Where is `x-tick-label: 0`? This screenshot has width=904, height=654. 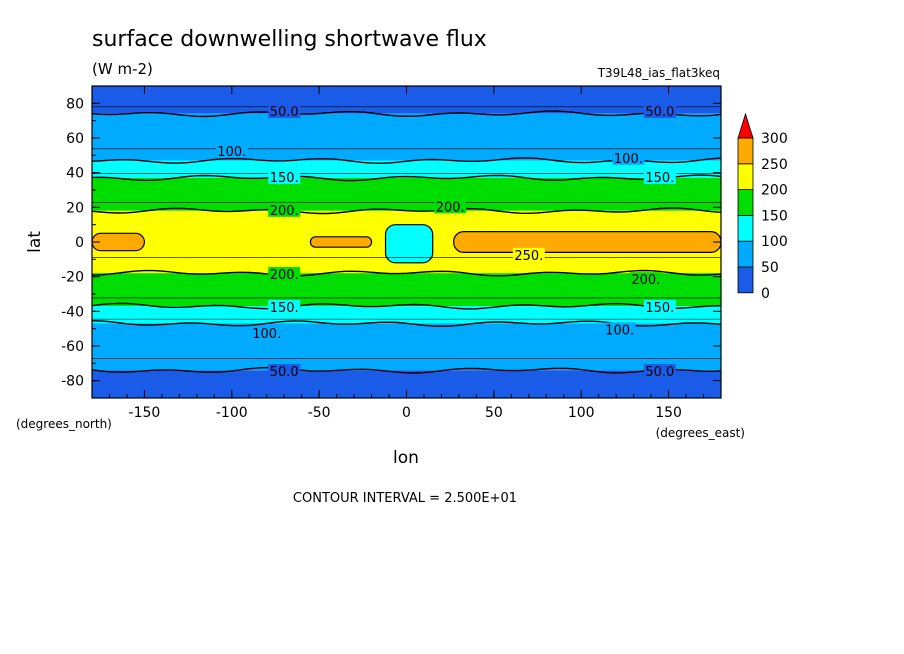
x-tick-label: 0 is located at coordinates (406, 413).